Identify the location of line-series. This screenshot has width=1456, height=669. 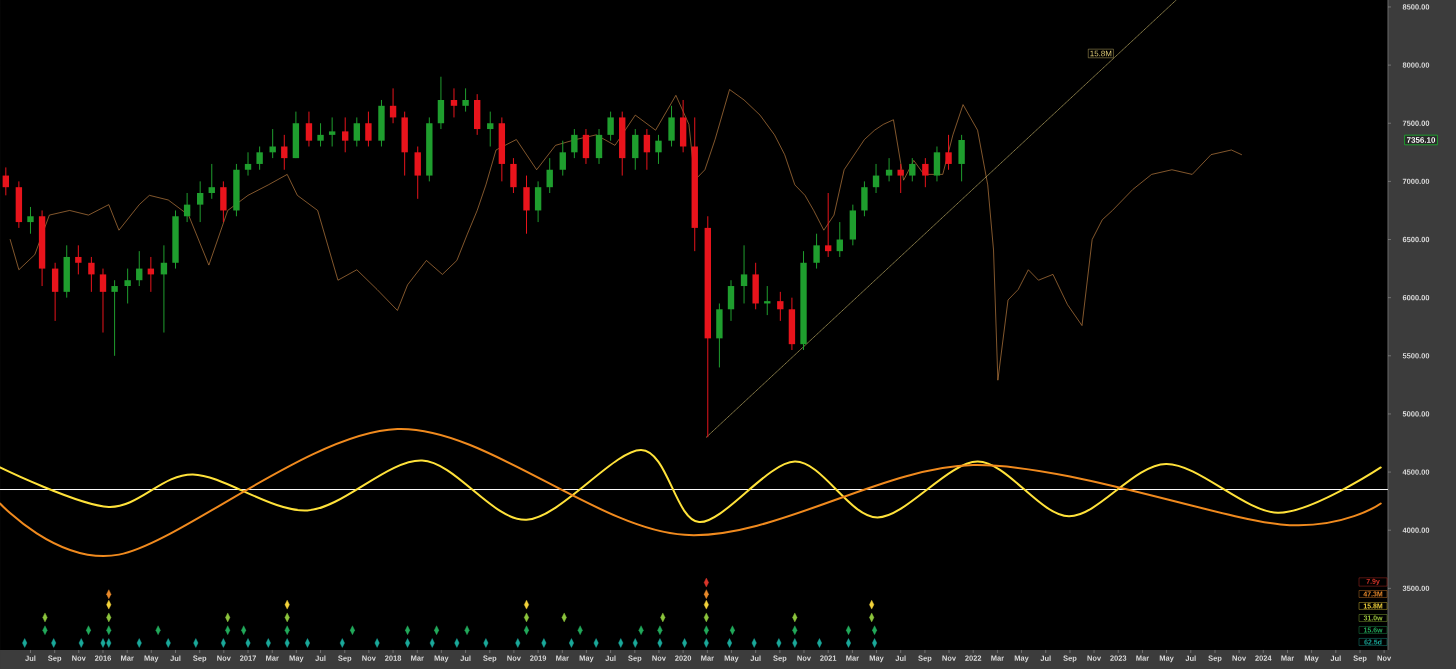
(691, 486).